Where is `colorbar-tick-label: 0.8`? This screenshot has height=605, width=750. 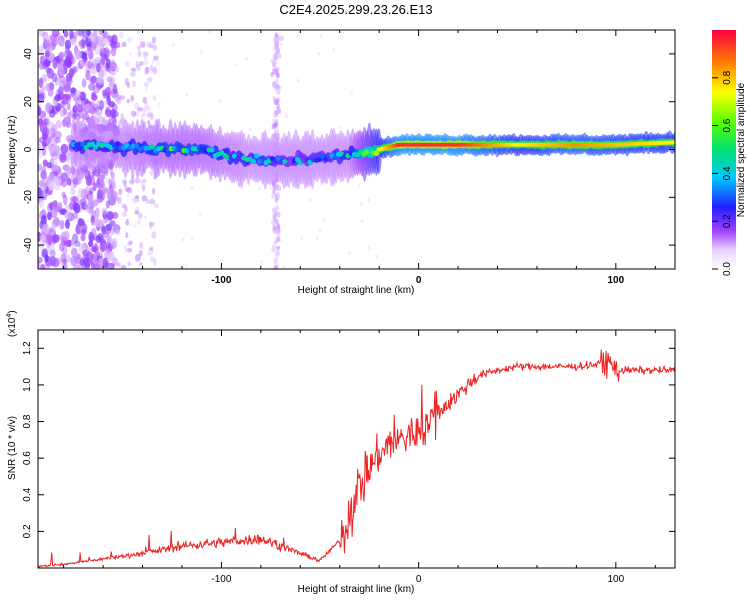
colorbar-tick-label: 0.8 is located at coordinates (727, 77).